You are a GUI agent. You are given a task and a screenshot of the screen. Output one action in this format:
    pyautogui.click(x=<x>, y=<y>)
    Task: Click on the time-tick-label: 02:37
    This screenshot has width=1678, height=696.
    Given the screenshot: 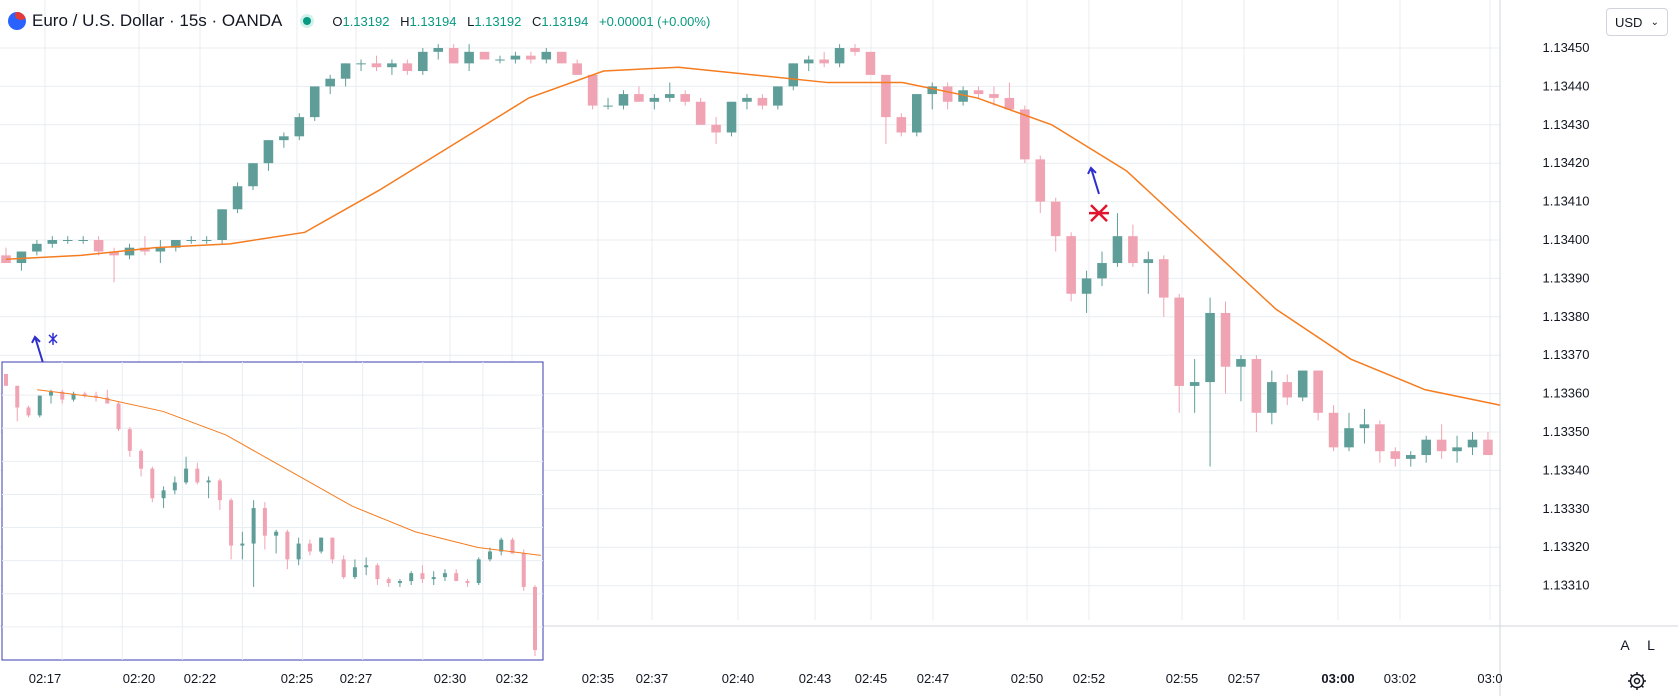 What is the action you would take?
    pyautogui.click(x=652, y=678)
    